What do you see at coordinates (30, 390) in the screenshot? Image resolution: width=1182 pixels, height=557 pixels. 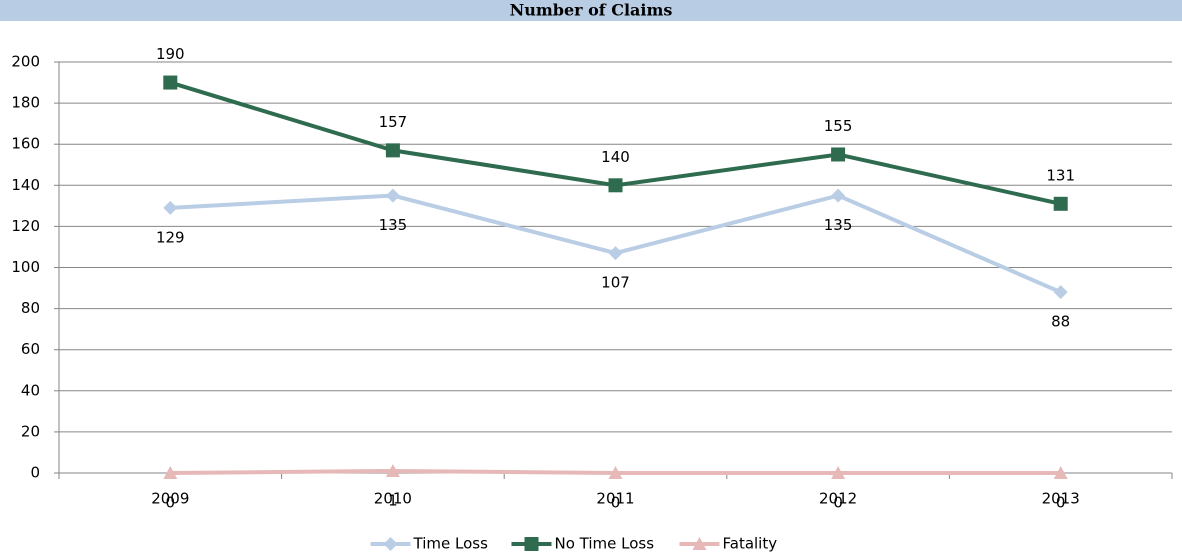 I see `y-tick-label: 40` at bounding box center [30, 390].